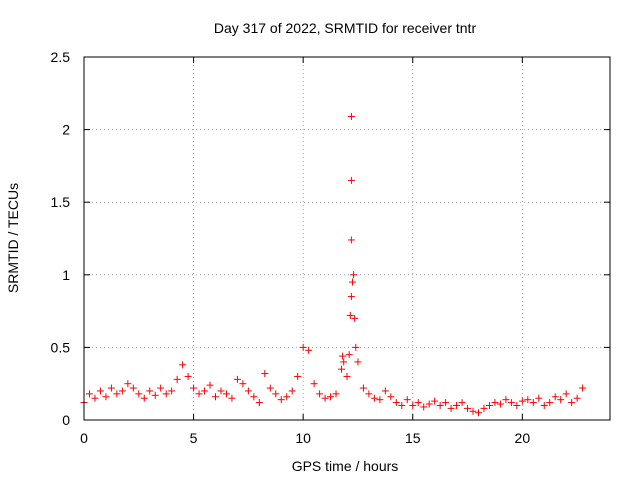  Describe the element at coordinates (13, 238) in the screenshot. I see `y-axis-label: SRMTID / TECUs` at that location.